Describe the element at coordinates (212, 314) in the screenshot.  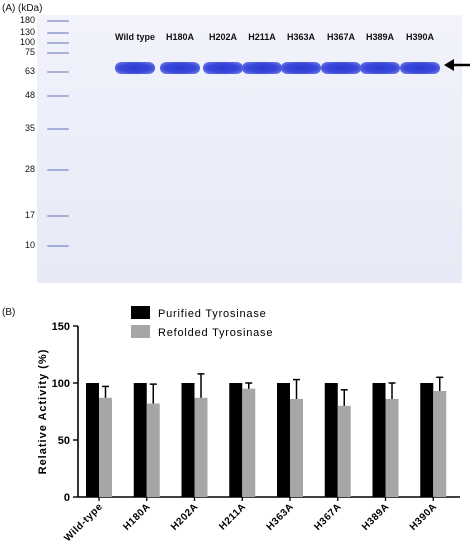
I see `legend-label: Purified Tyrosinase` at that location.